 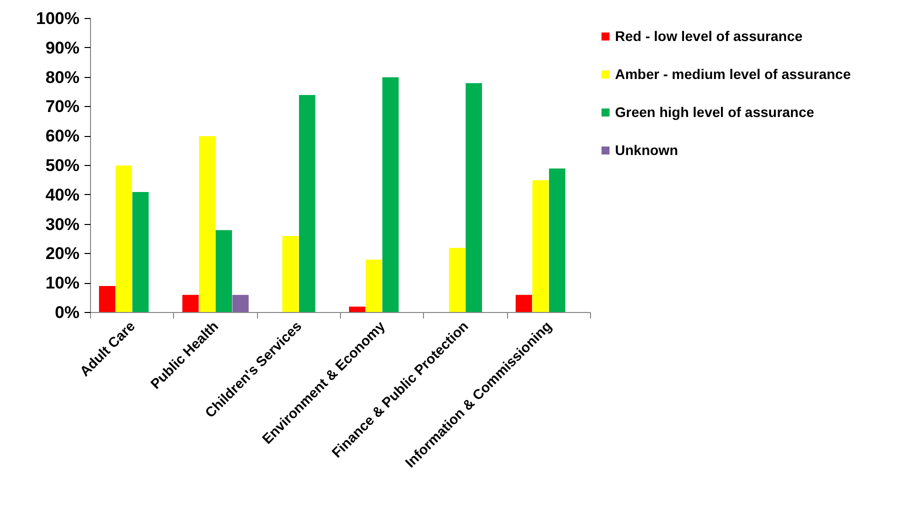 I want to click on legend-label: Red - low level of assurance, so click(x=709, y=36).